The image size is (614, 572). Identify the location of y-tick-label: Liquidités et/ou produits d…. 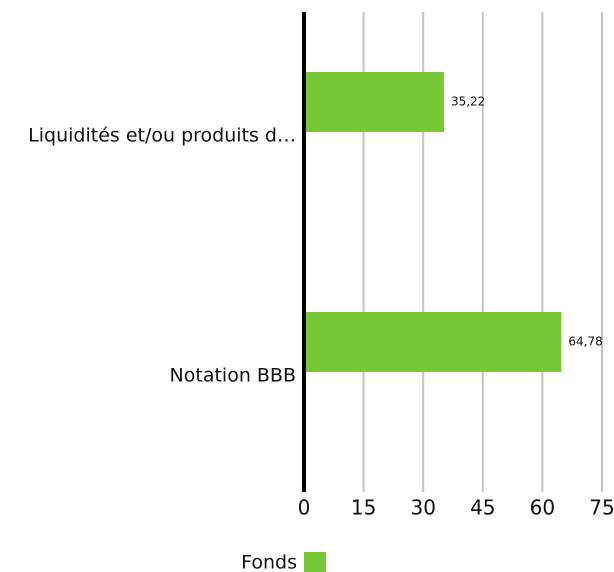
(162, 136).